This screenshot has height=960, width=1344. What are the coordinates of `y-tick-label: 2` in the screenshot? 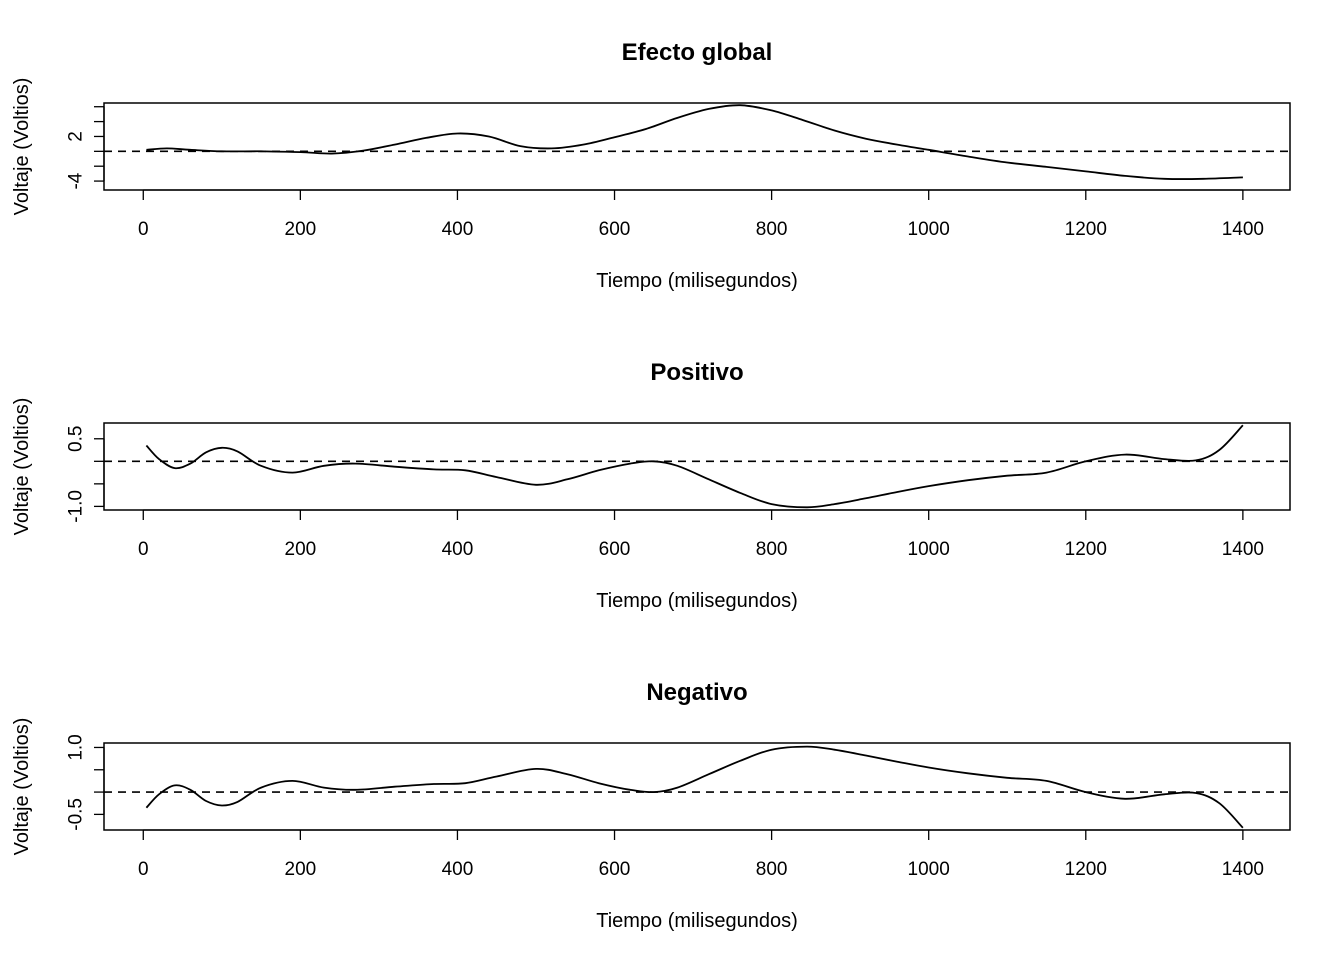 It's located at (76, 136).